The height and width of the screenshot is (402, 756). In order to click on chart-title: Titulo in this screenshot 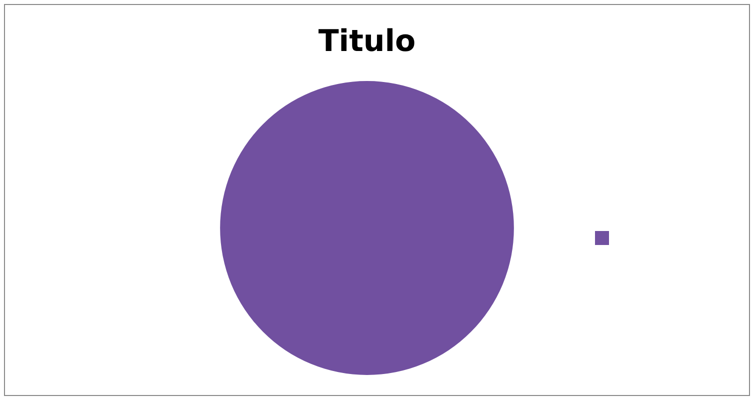, I will do `click(367, 41)`.